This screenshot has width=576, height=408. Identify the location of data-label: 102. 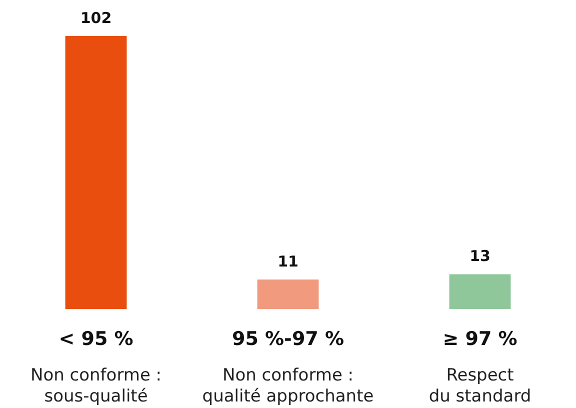
(96, 17).